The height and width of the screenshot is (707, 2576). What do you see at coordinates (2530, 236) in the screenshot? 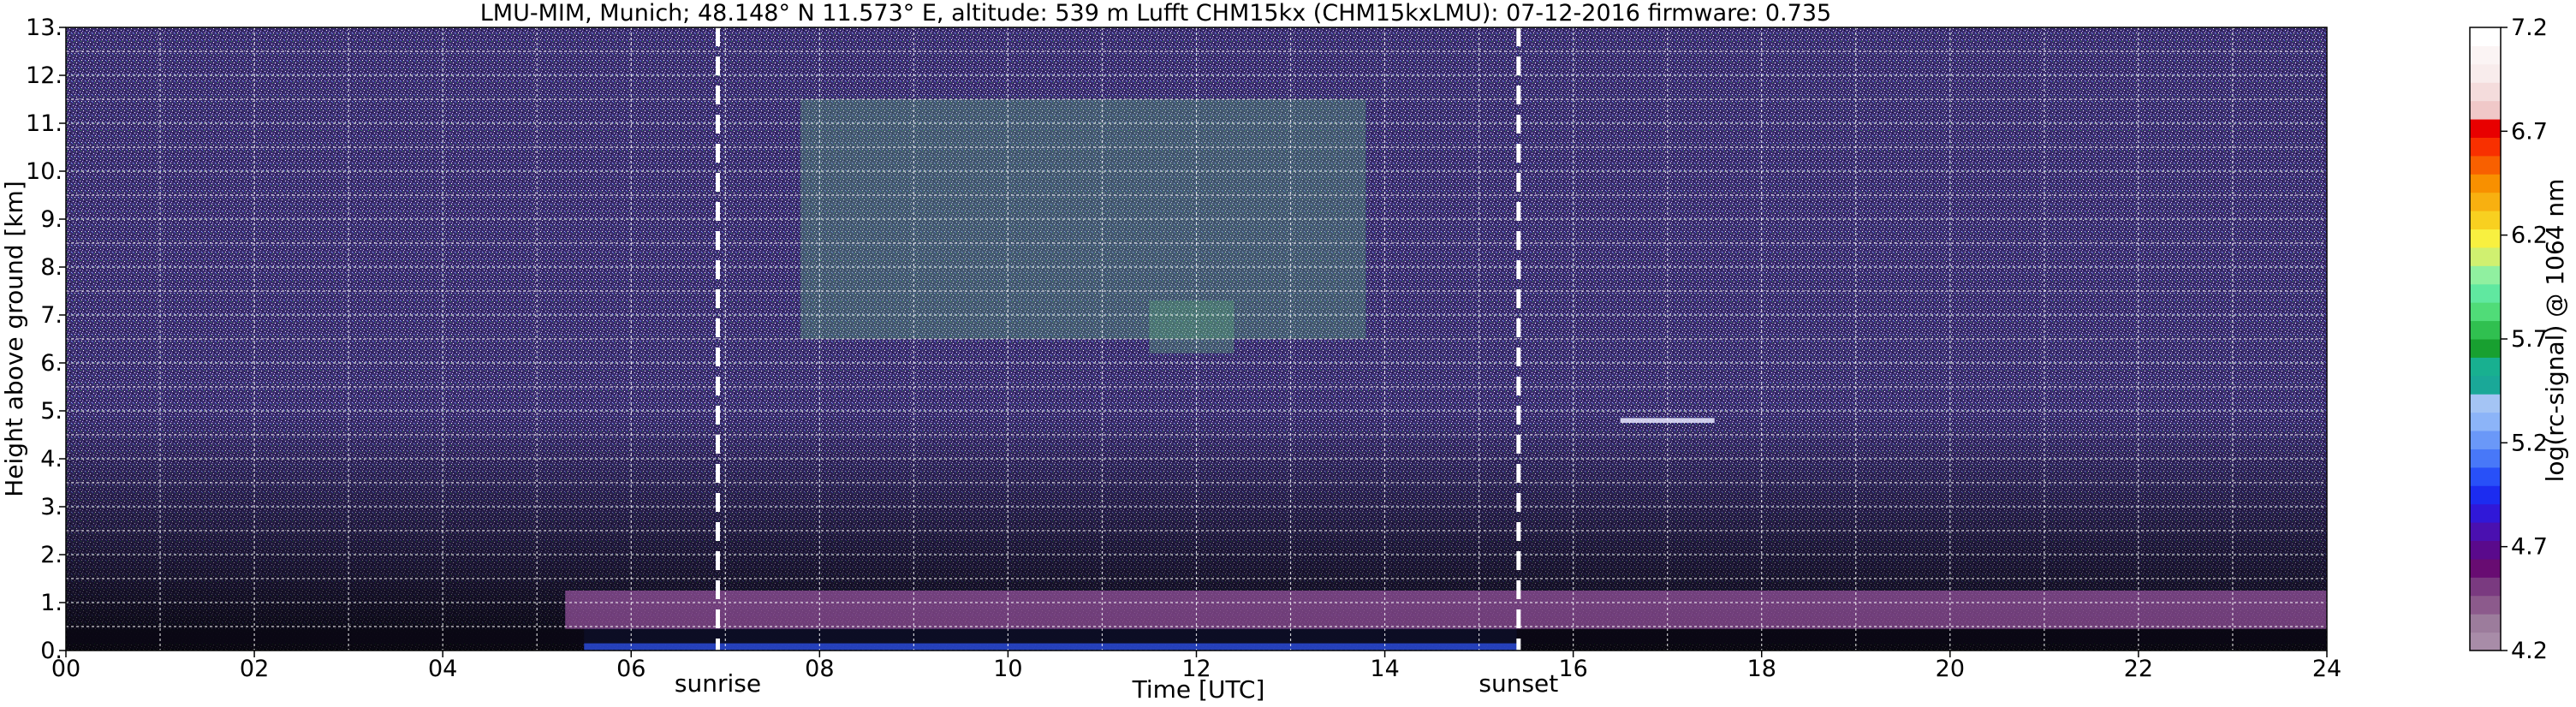
I see `colorbar-tick-label: 6.2` at bounding box center [2530, 236].